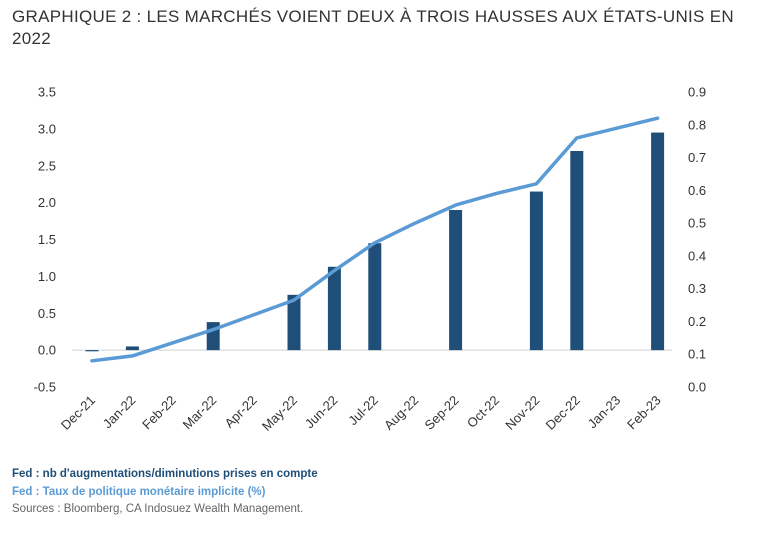  Describe the element at coordinates (697, 157) in the screenshot. I see `right-tick-label: 0.7` at that location.